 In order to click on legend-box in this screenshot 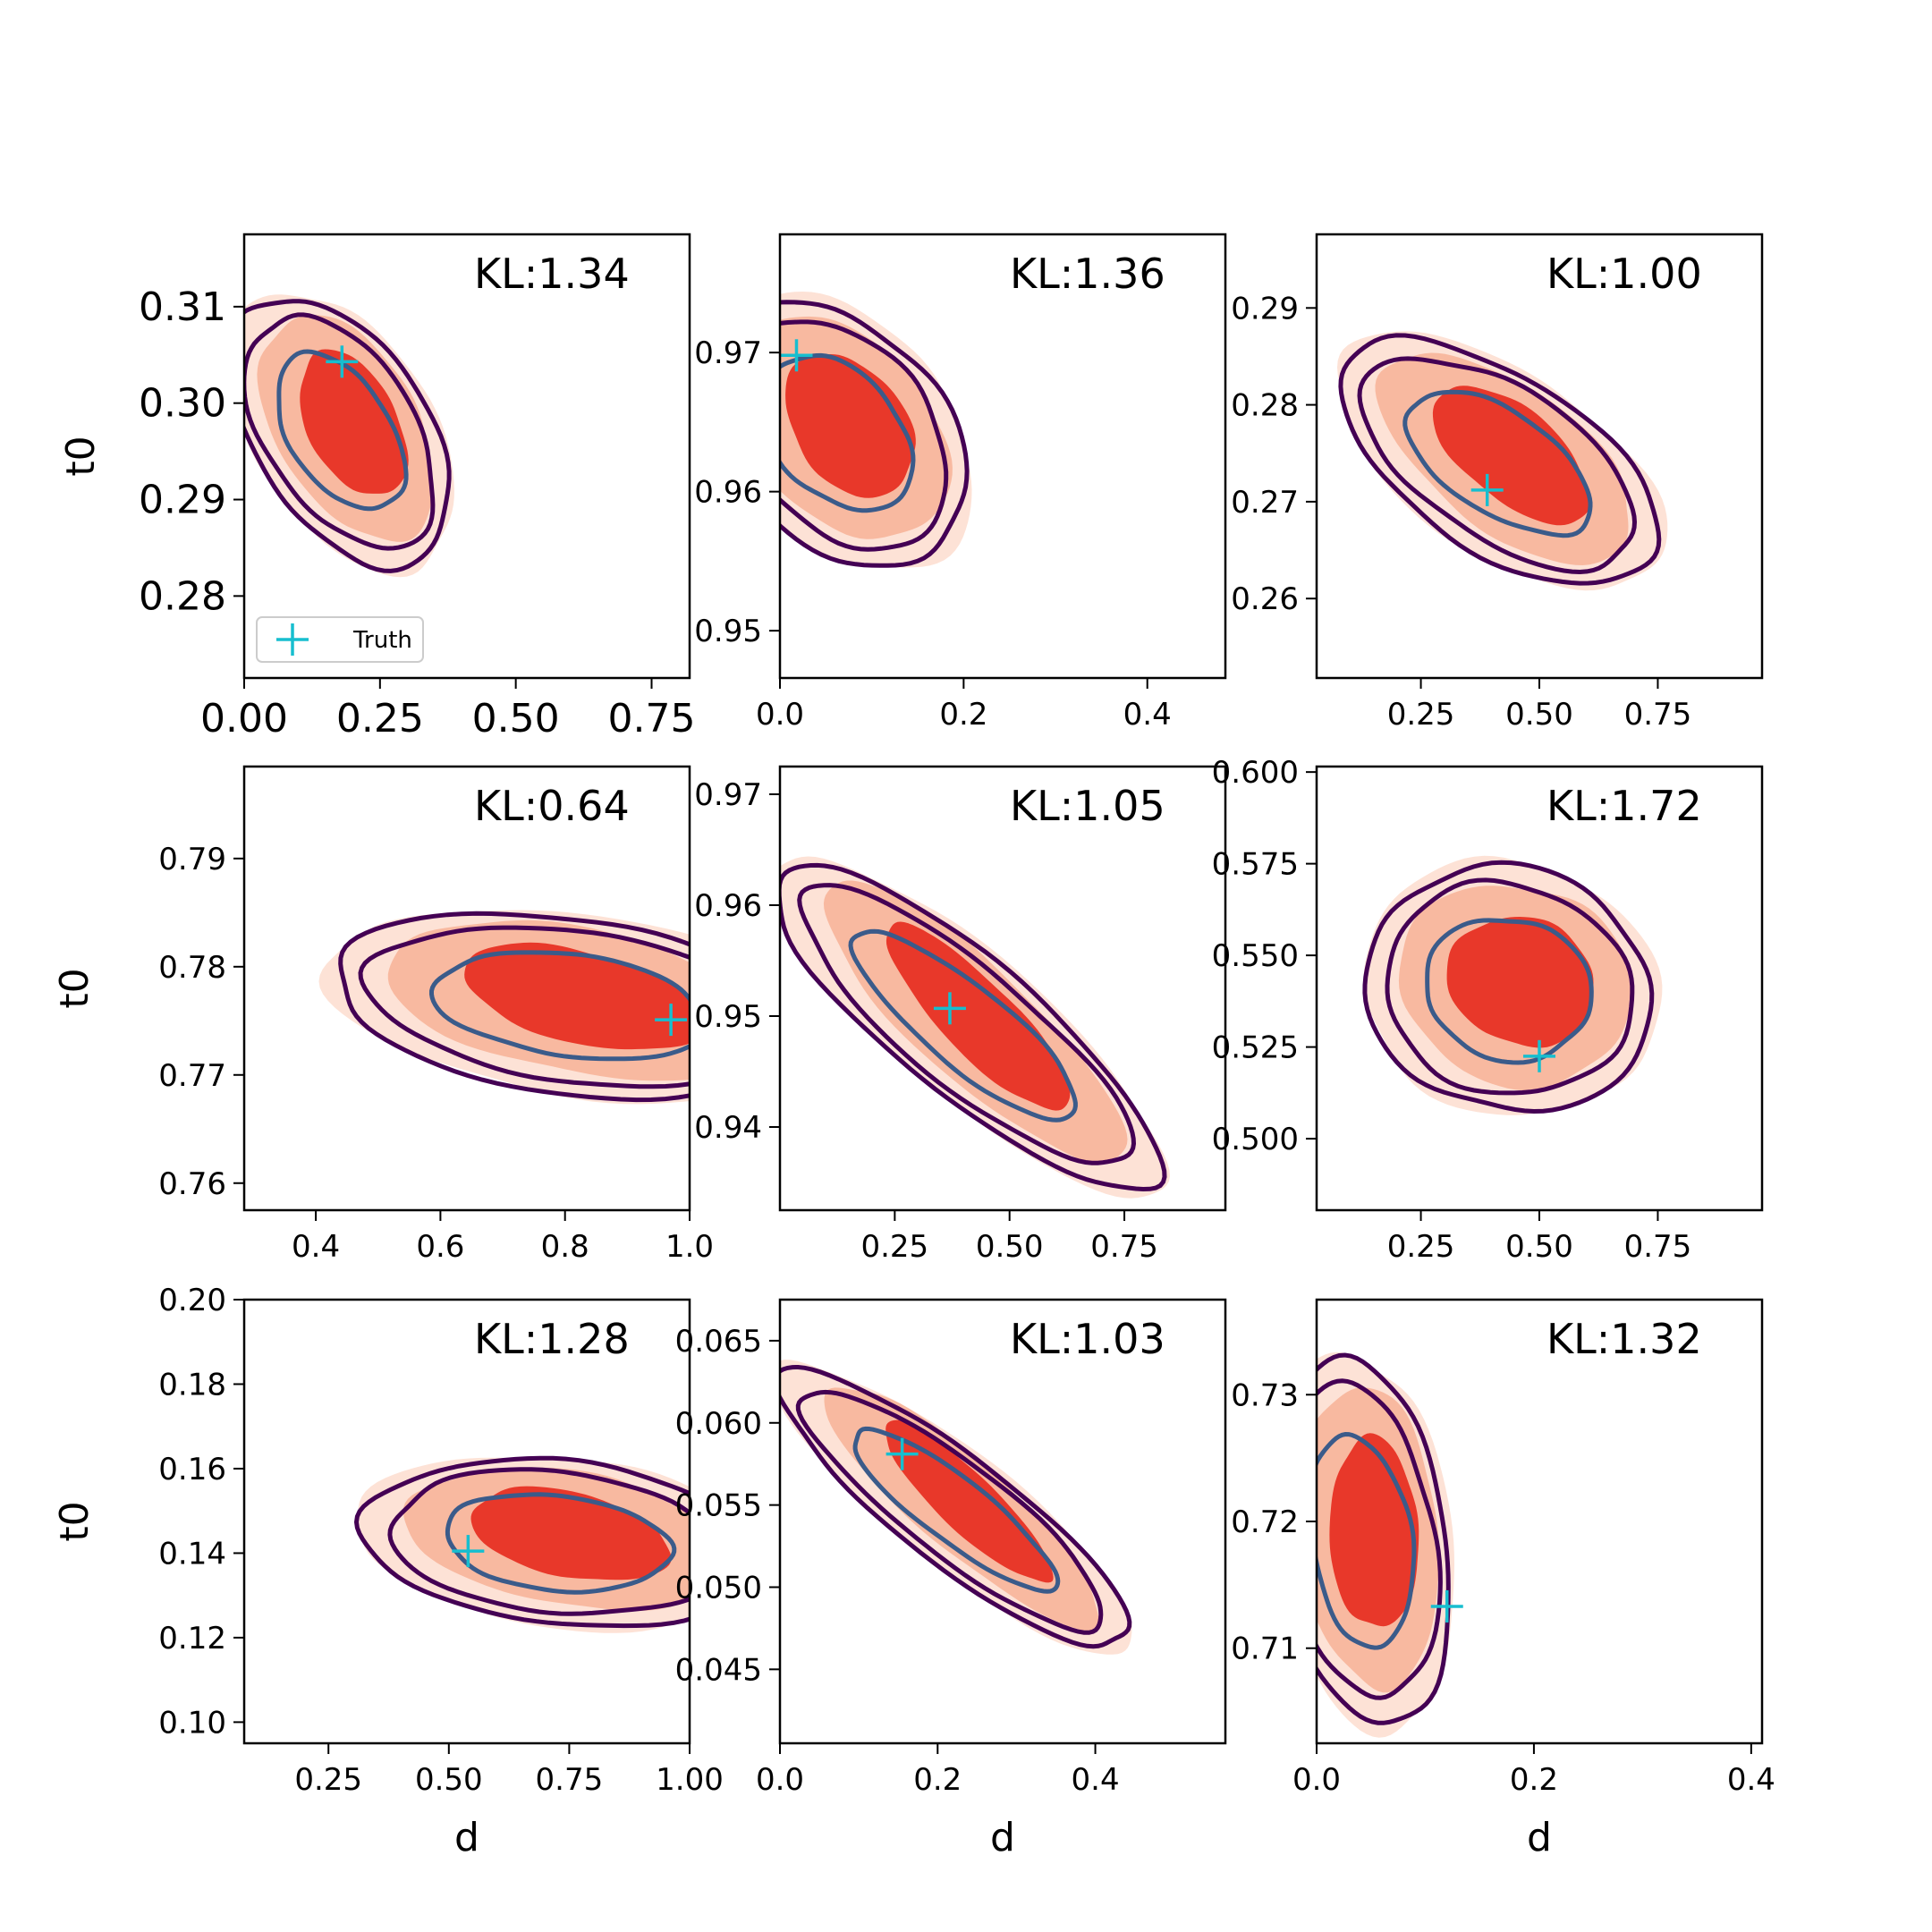, I will do `click(340, 639)`.